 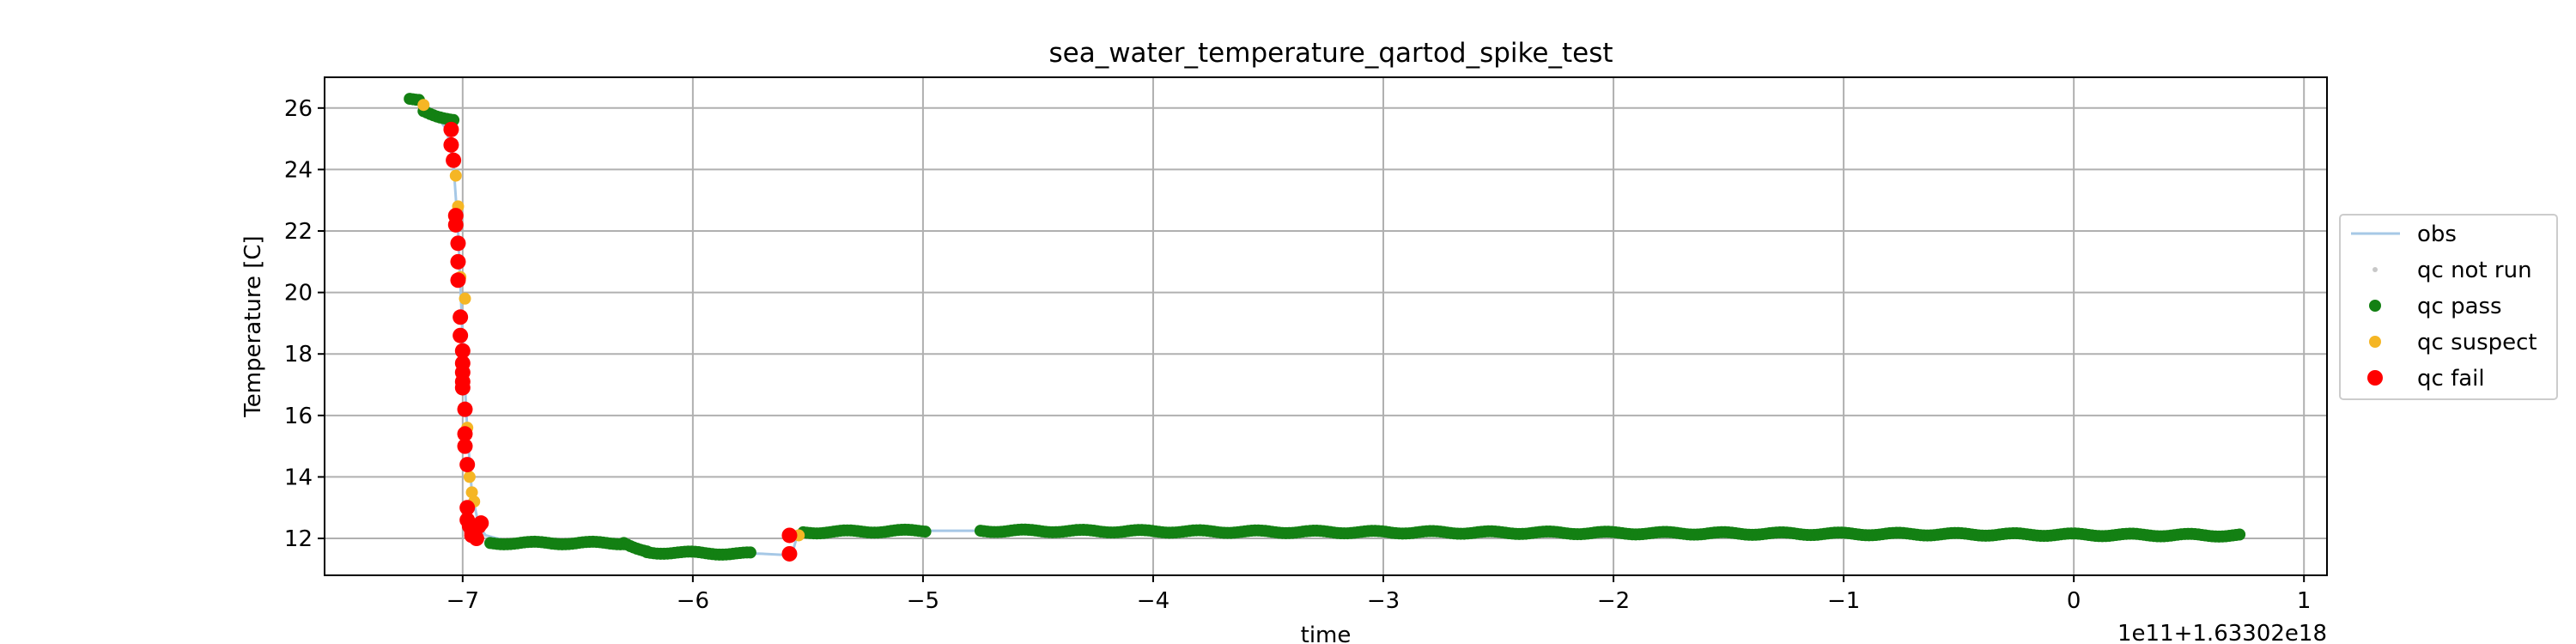 What do you see at coordinates (298, 294) in the screenshot?
I see `y-tick-label: 20` at bounding box center [298, 294].